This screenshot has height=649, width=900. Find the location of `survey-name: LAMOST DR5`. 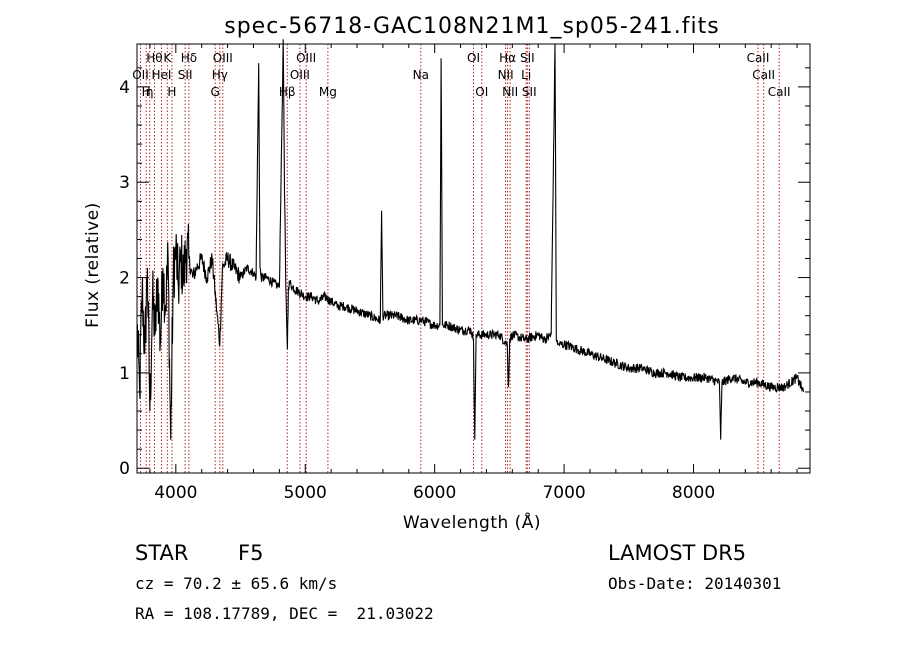

survey-name: LAMOST DR5 is located at coordinates (677, 553).